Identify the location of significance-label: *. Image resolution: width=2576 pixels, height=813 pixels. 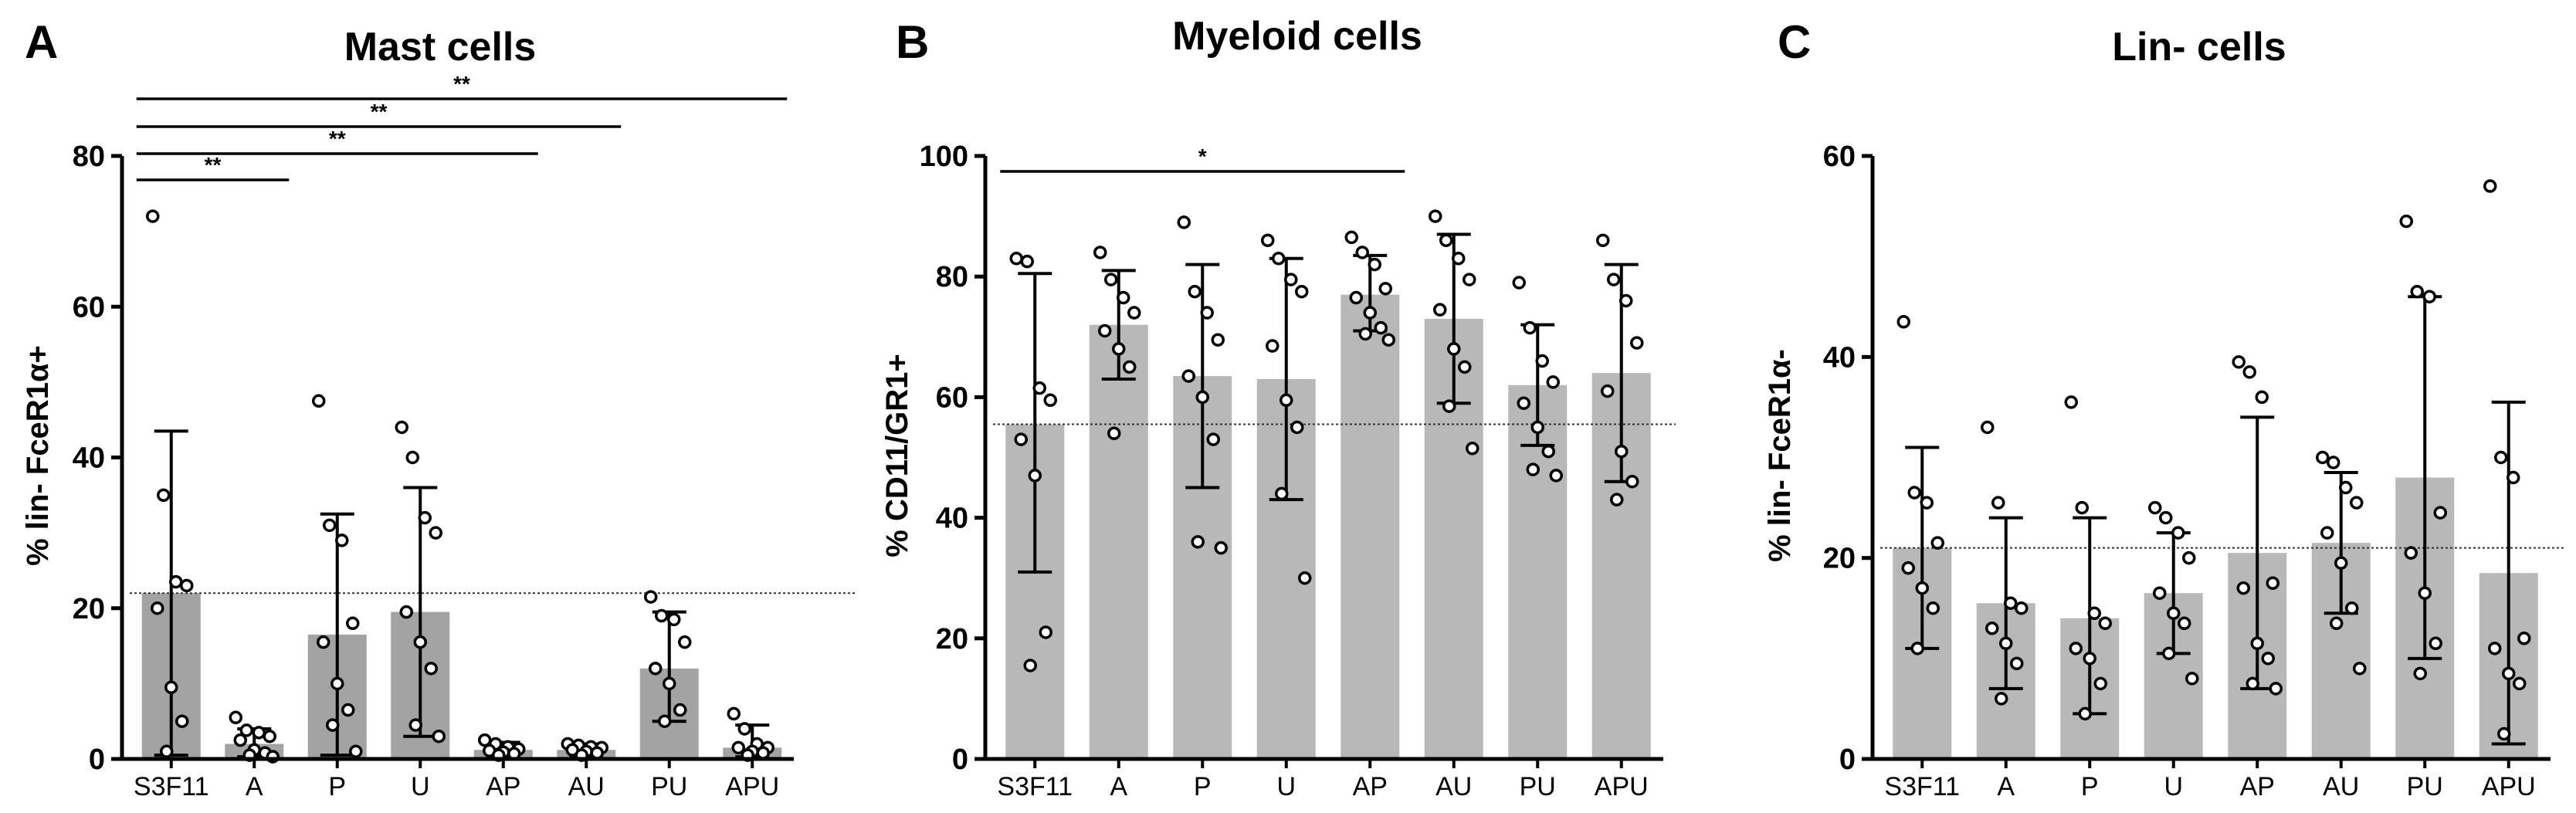
(1202, 156).